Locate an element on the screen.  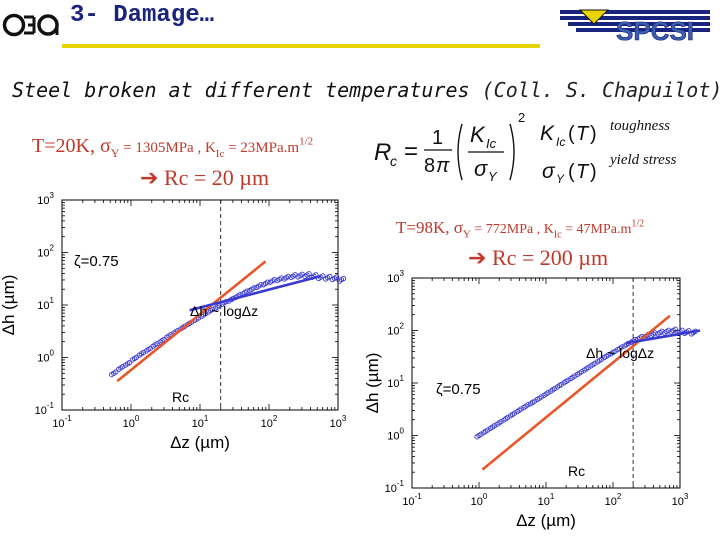
svg-text: Y is located at coordinates (560, 179).